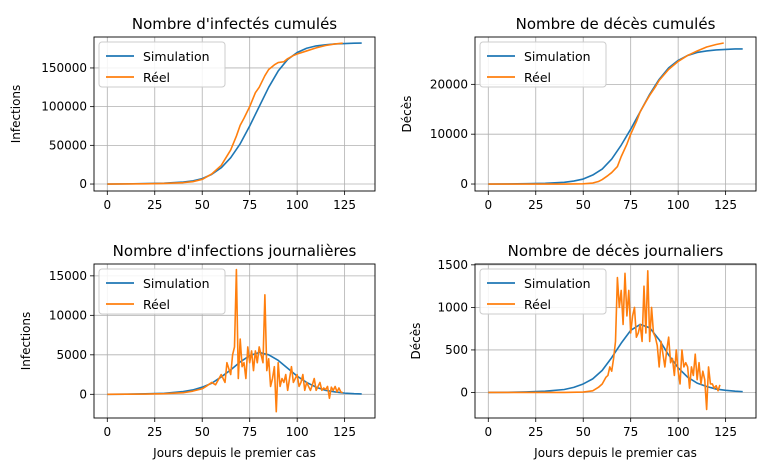  I want to click on y-tick-label: 20000, so click(449, 84).